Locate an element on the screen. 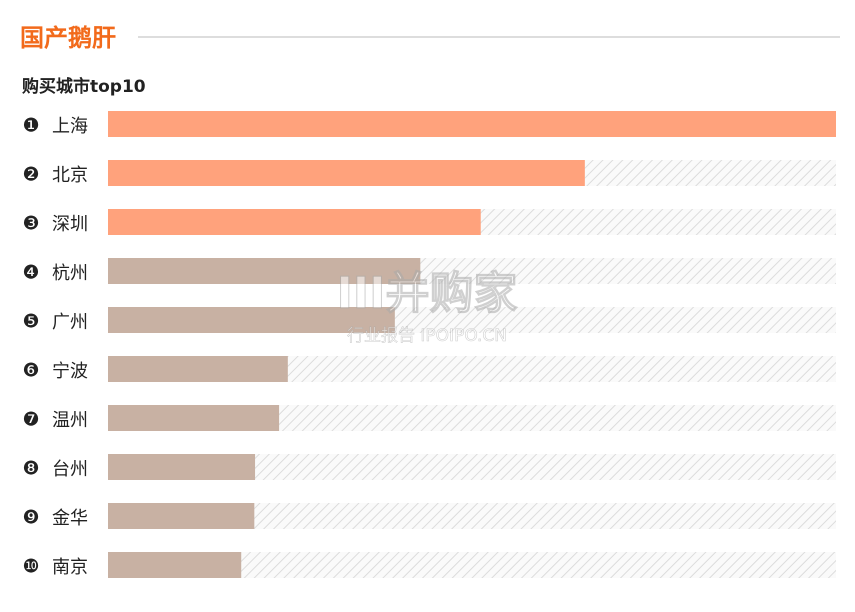  rank-label: ❽ is located at coordinates (30, 469).